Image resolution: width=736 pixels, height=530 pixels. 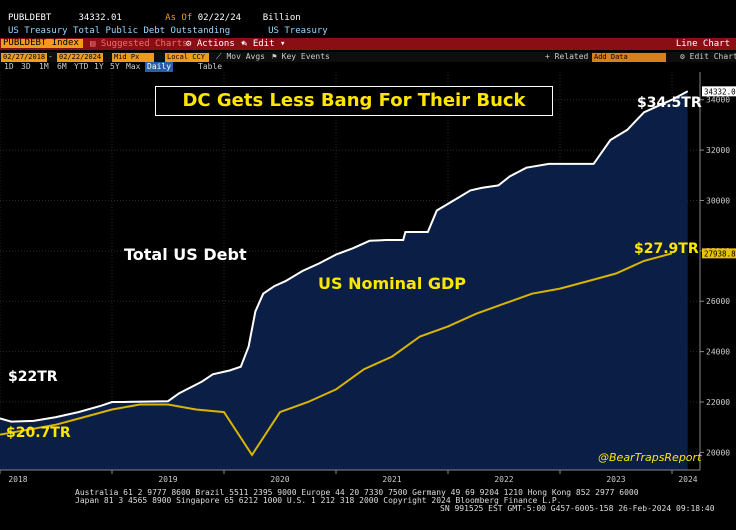 What do you see at coordinates (9, 66) in the screenshot?
I see `period-1d: 1D` at bounding box center [9, 66].